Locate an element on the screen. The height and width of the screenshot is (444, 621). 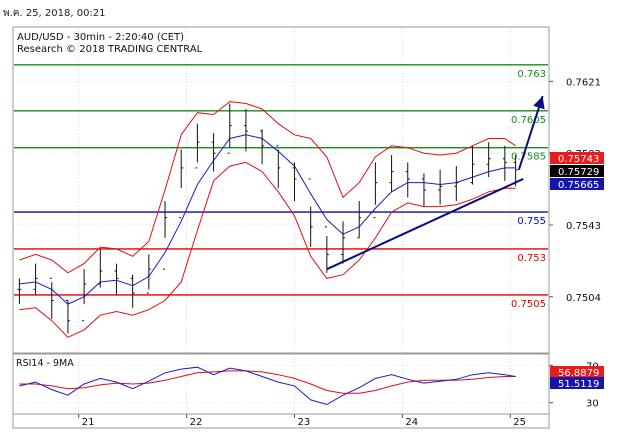
x-tick-label: 25 is located at coordinates (519, 422).